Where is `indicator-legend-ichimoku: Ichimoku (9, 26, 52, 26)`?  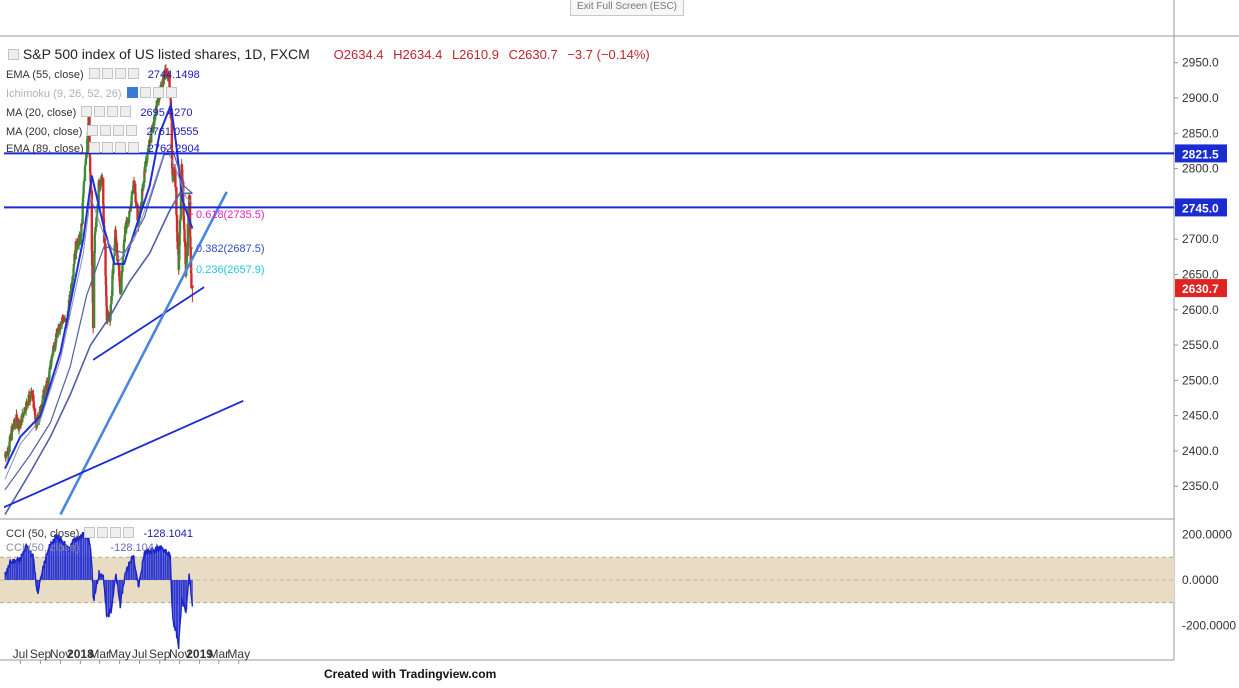
indicator-legend-ichimoku: Ichimoku (9, 26, 52, 26) is located at coordinates (91, 93).